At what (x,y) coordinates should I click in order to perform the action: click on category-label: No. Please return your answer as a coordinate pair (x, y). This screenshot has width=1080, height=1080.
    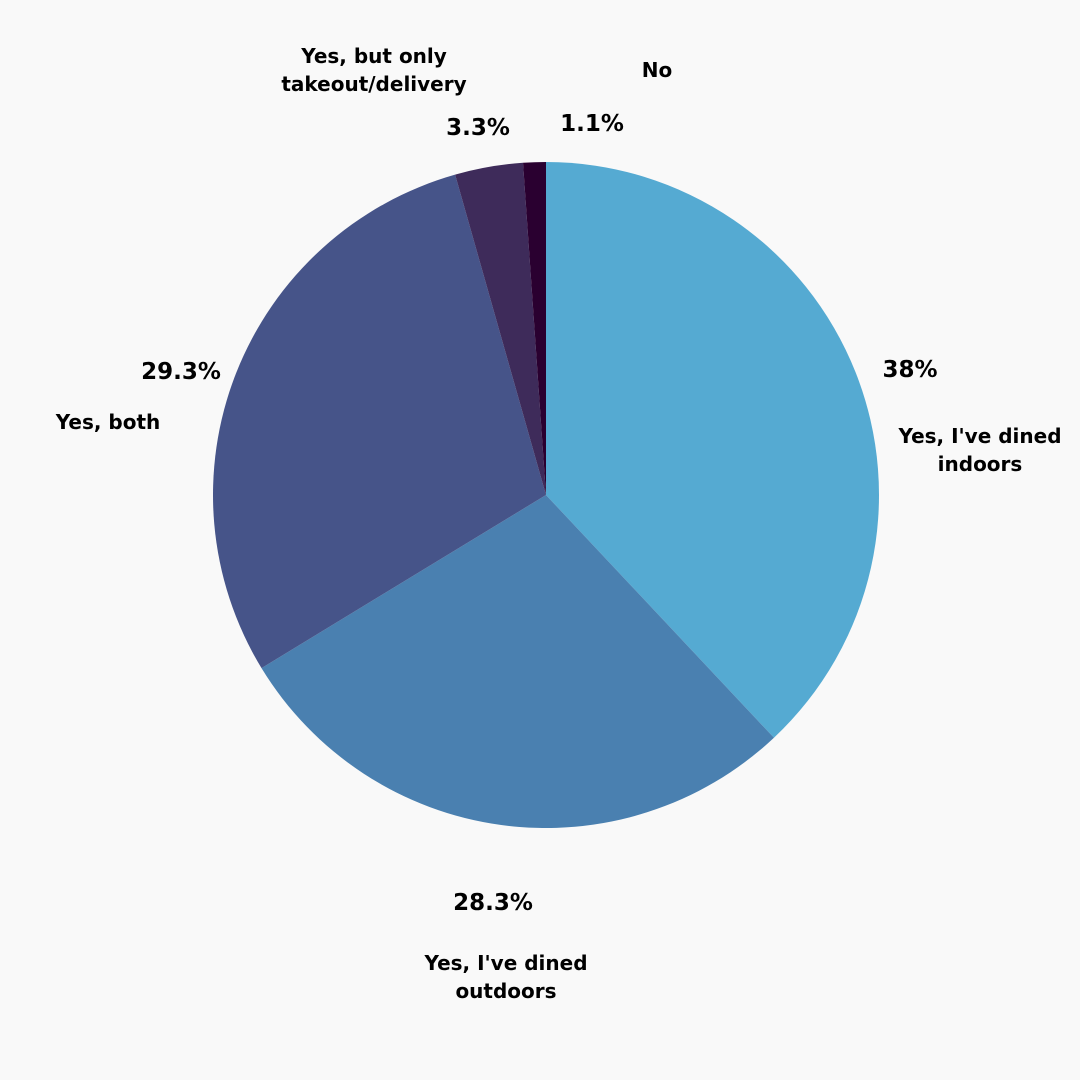
    Looking at the image, I should click on (657, 70).